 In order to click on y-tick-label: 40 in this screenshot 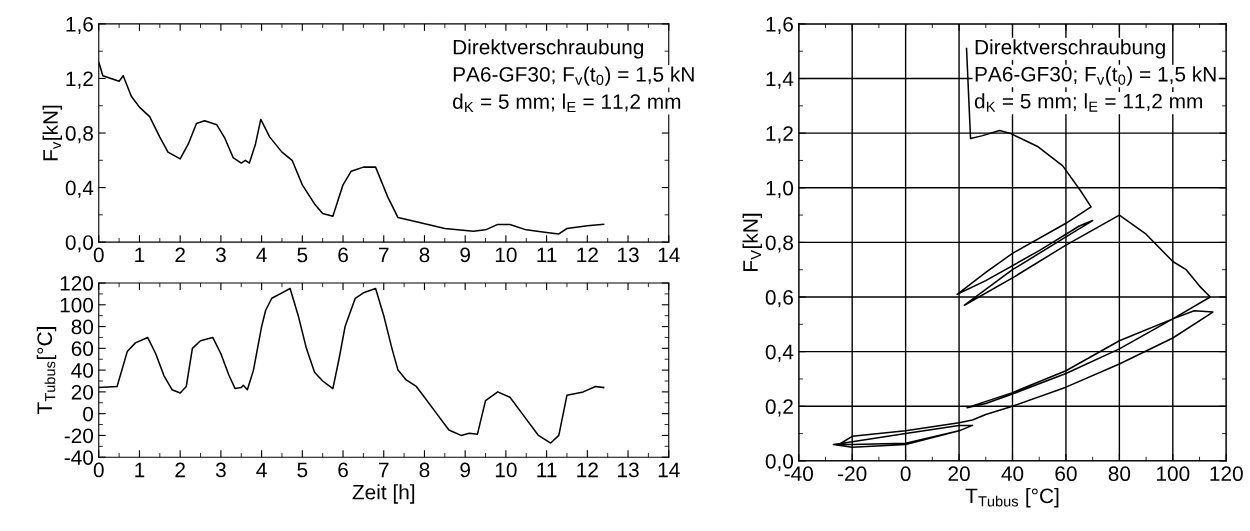, I will do `click(82, 370)`.